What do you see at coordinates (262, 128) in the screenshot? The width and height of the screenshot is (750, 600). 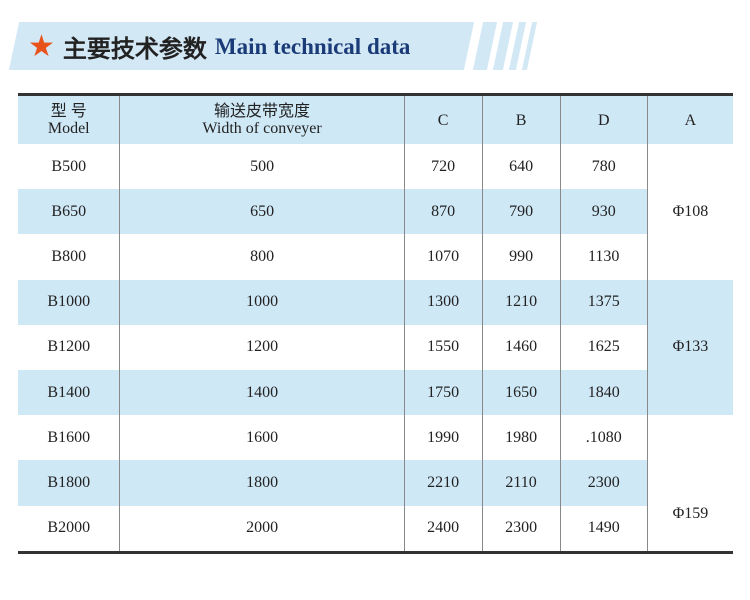 I see `column-header-en: Width of conveyer` at bounding box center [262, 128].